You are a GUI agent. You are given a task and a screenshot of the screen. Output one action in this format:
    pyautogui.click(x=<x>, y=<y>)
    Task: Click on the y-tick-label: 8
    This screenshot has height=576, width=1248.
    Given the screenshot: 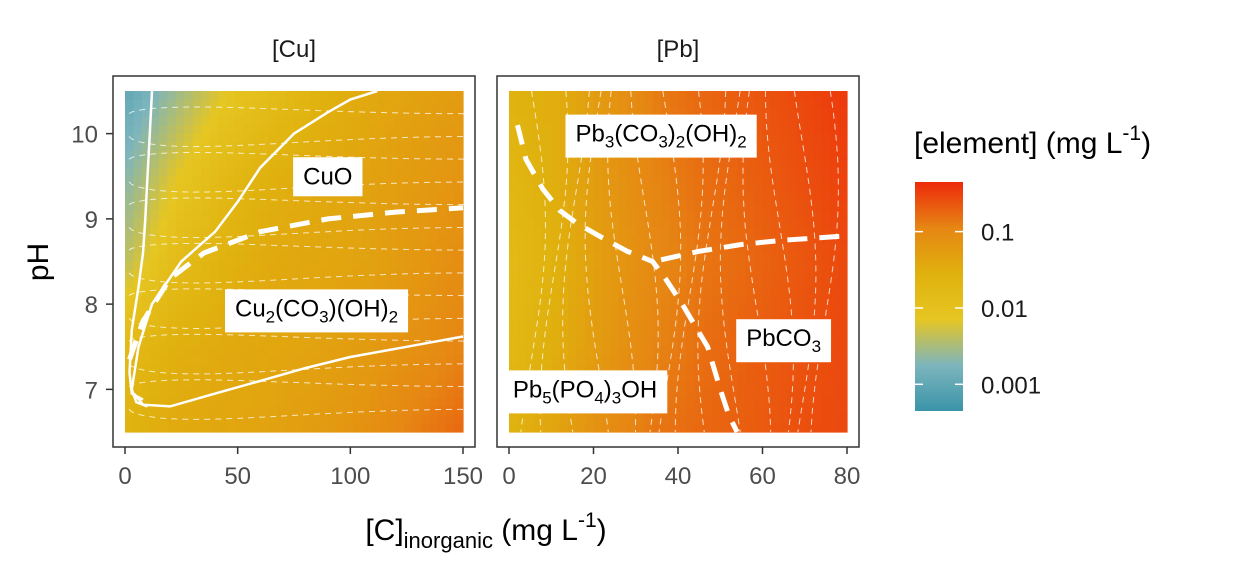 What is the action you would take?
    pyautogui.click(x=91, y=305)
    